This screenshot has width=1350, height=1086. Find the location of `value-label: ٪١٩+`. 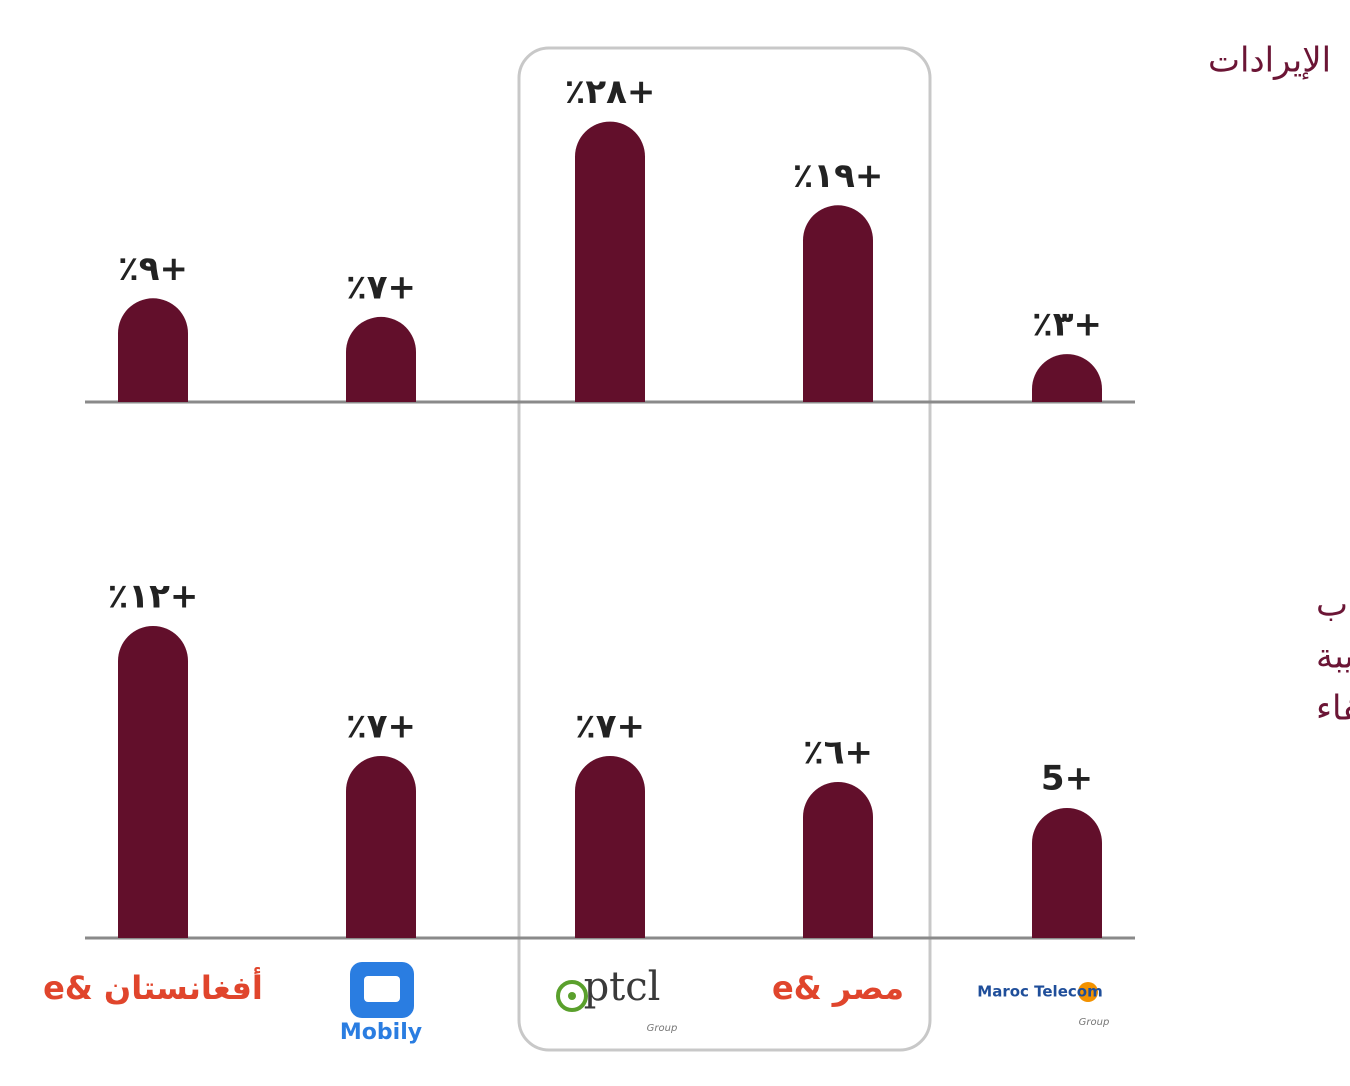

value-label: ٪١٩+ is located at coordinates (838, 176).